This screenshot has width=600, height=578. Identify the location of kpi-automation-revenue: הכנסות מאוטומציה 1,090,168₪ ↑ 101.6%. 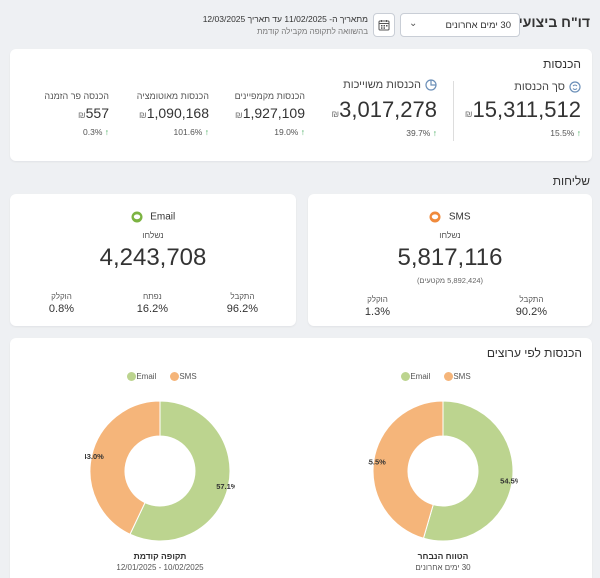
(159, 116).